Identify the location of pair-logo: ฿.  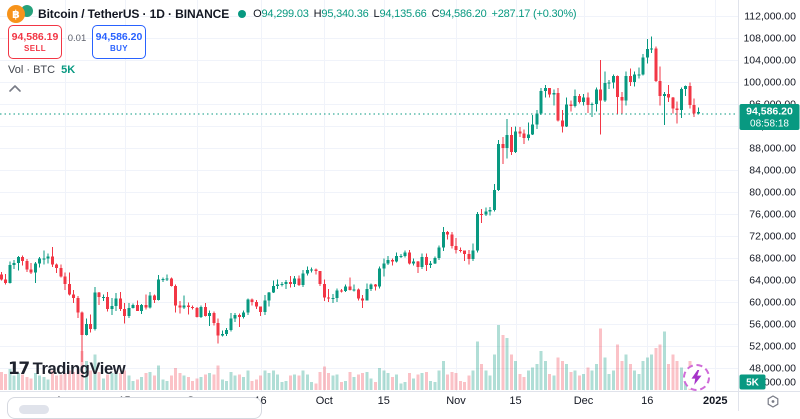
(20, 14).